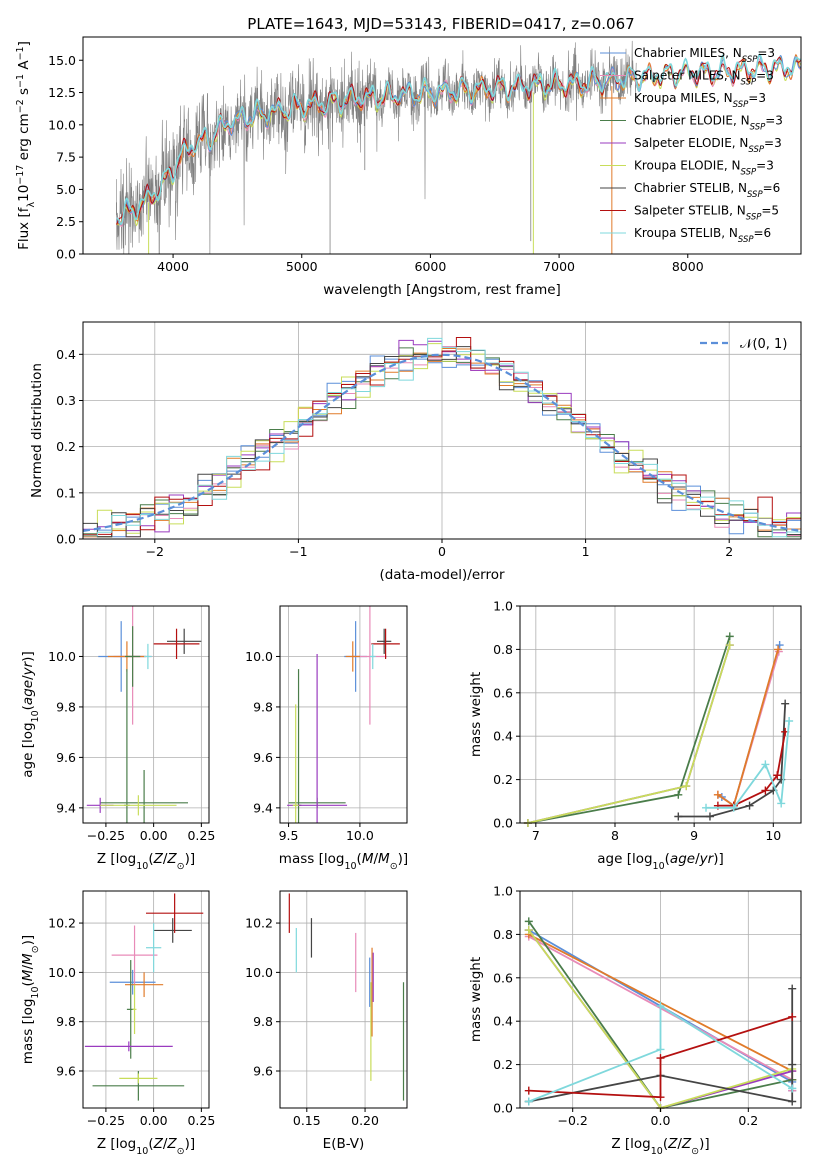 This screenshot has width=819, height=1170. What do you see at coordinates (30, 999) in the screenshot?
I see `mass_vs_Z-ylabel: mass [log10(M/M⊙)]` at bounding box center [30, 999].